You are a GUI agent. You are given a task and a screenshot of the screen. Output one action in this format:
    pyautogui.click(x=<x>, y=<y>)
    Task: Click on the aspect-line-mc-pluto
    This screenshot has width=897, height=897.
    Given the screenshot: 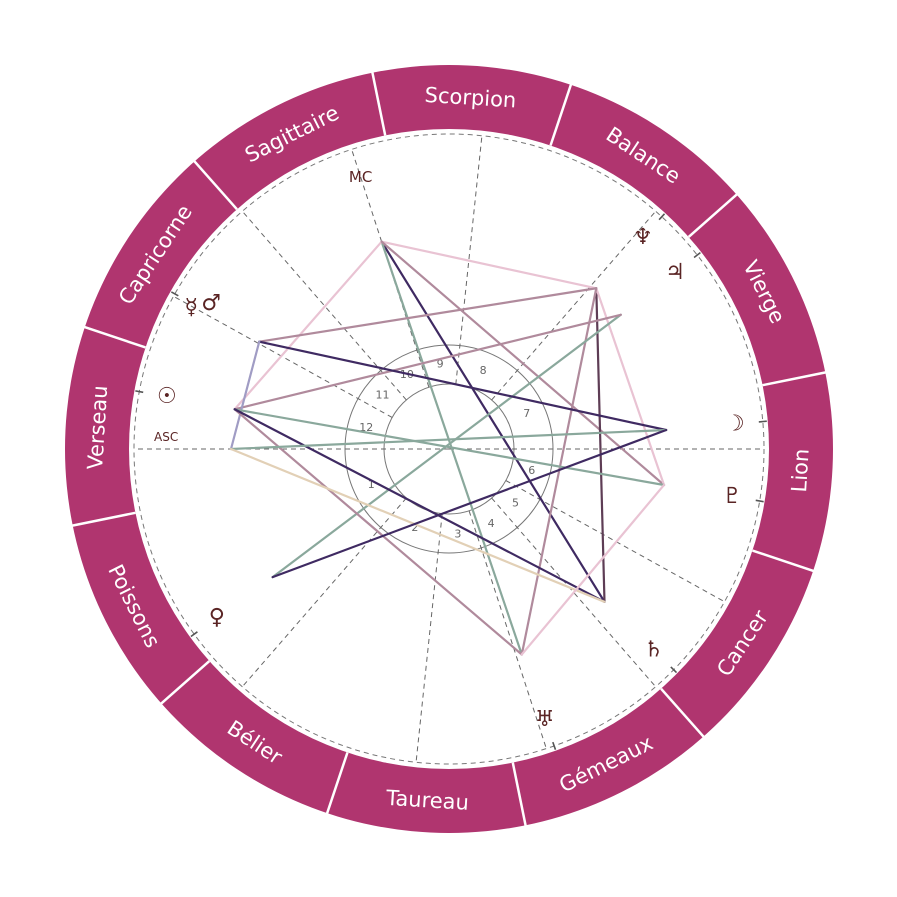 What is the action you would take?
    pyautogui.click(x=523, y=363)
    